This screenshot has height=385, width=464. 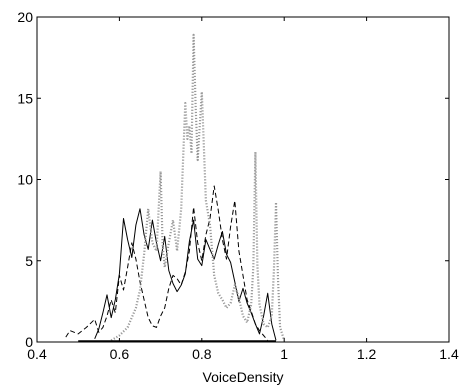 I want to click on x-tick-label: 1.2, so click(x=367, y=354).